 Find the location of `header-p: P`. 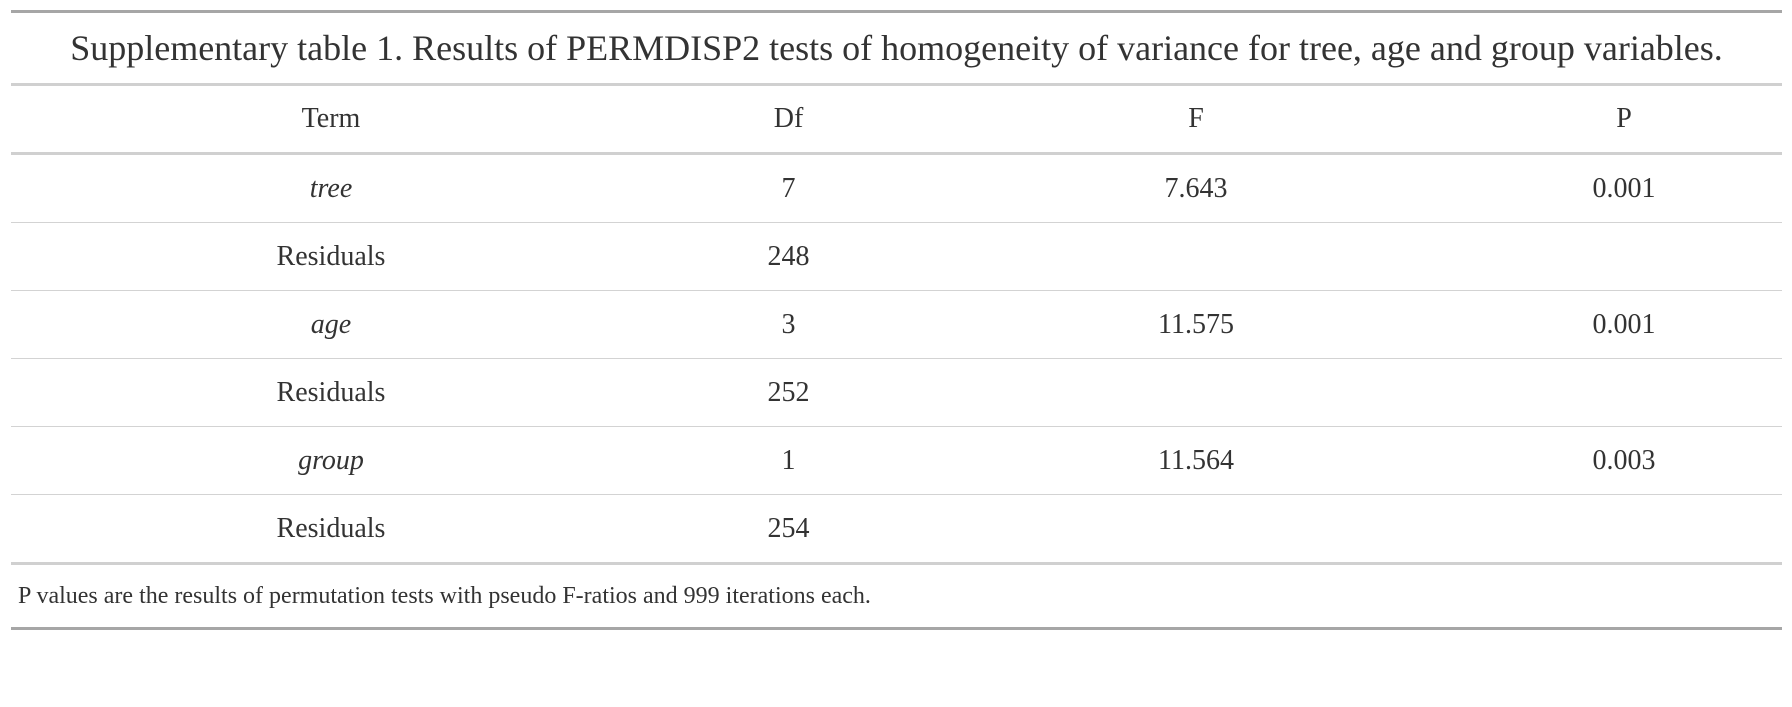

header-p: P is located at coordinates (1624, 118).